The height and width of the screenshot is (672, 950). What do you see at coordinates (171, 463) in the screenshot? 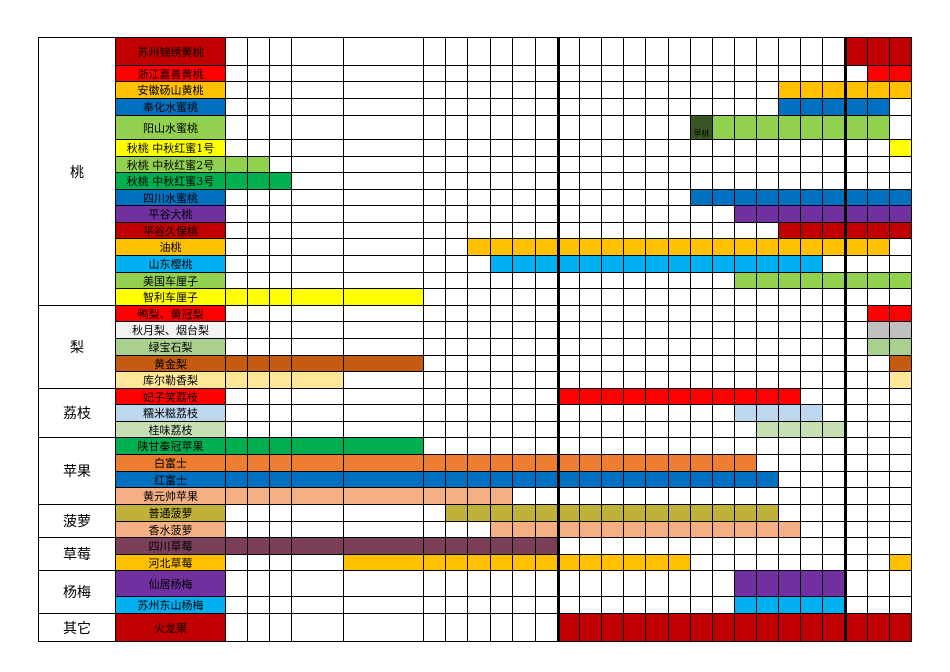
I see `fruit-name: 白富士` at bounding box center [171, 463].